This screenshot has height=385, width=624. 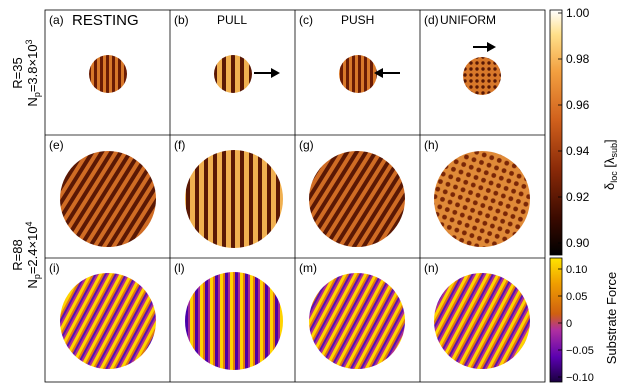 I want to click on colorbar-force-tick-3: 0, so click(x=569, y=324).